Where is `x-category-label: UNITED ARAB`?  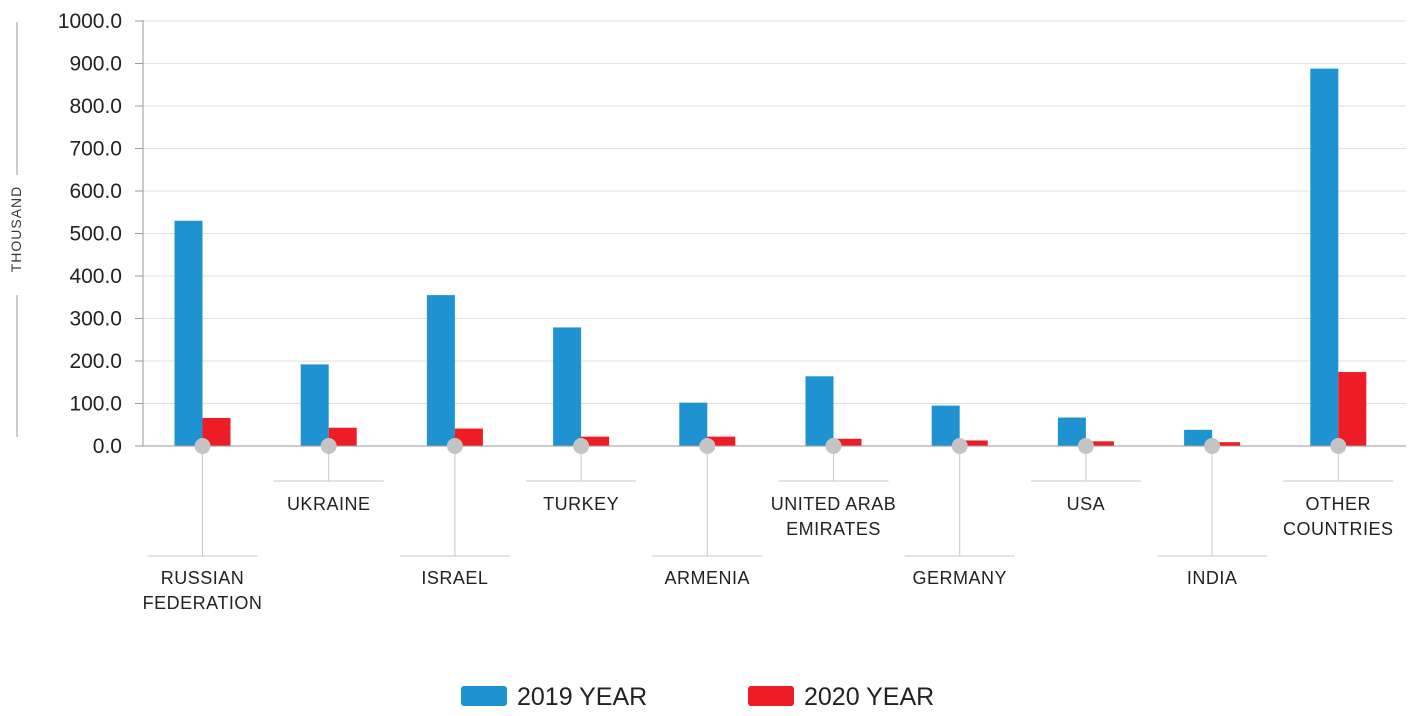 x-category-label: UNITED ARAB is located at coordinates (834, 504).